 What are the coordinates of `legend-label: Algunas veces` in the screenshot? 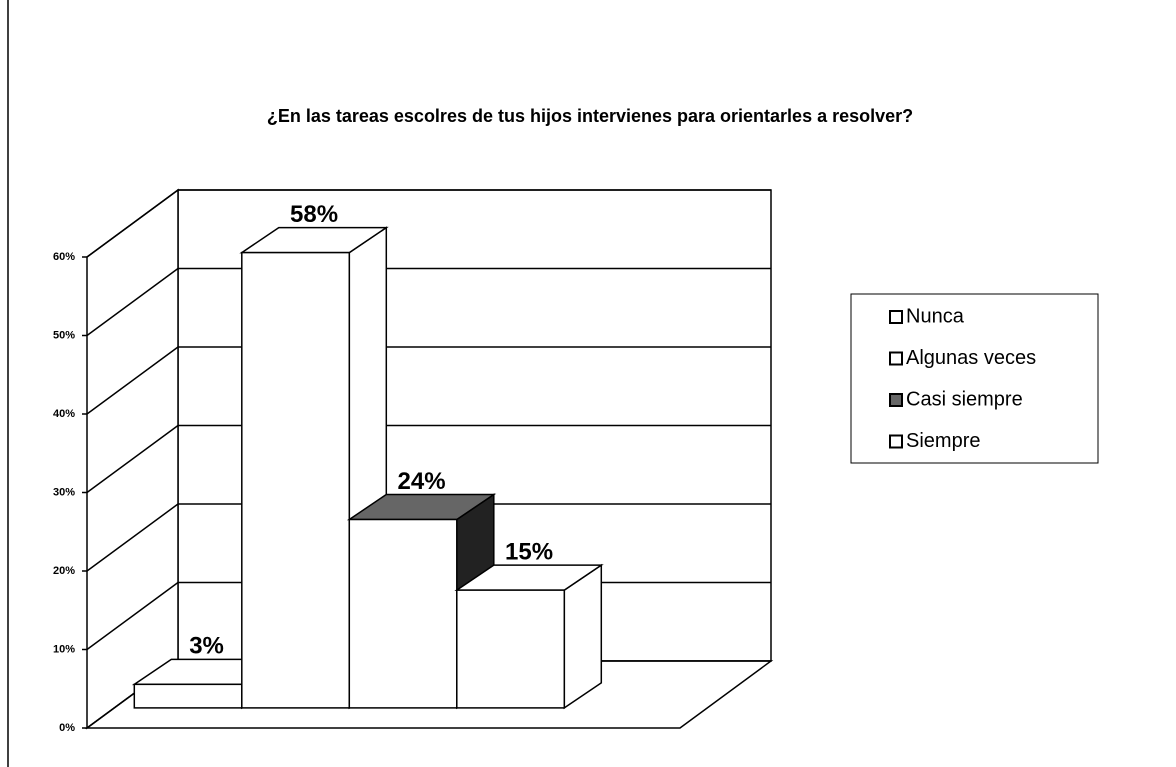 It's located at (971, 358).